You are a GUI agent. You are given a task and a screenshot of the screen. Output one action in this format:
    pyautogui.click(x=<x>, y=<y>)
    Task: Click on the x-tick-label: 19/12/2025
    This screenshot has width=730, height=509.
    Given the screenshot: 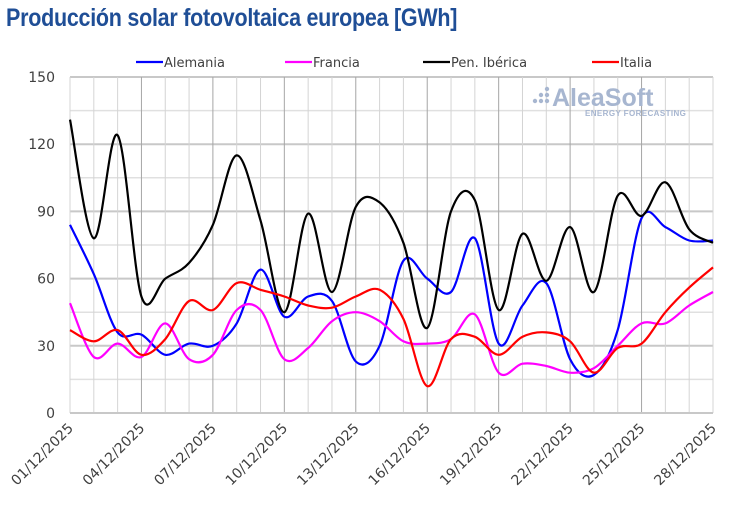 What is the action you would take?
    pyautogui.click(x=471, y=455)
    